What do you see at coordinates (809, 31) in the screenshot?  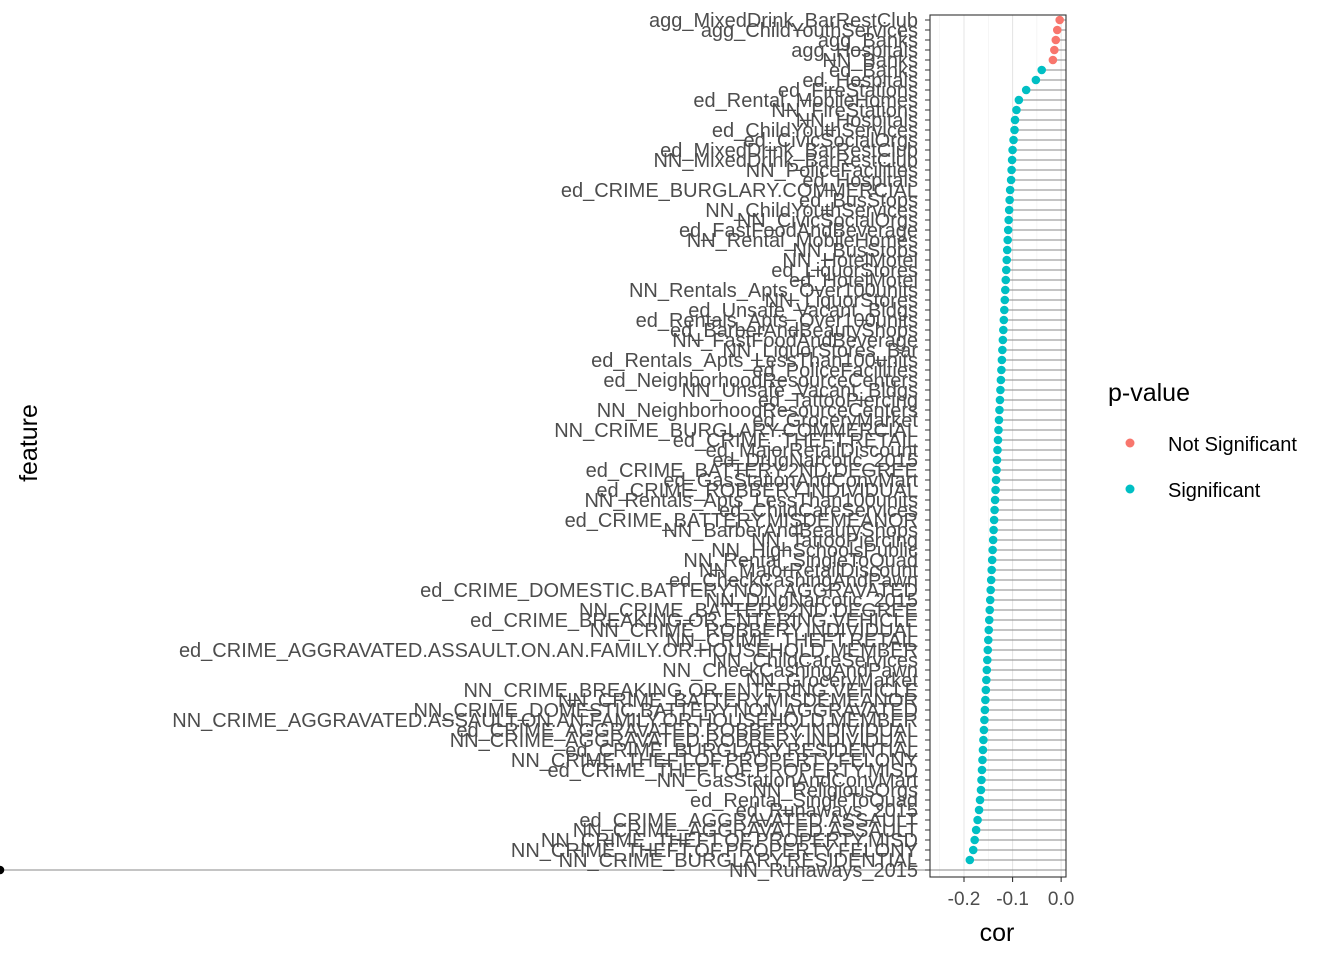 I see `y-tick-label: agg_ChildYouthServices` at bounding box center [809, 31].